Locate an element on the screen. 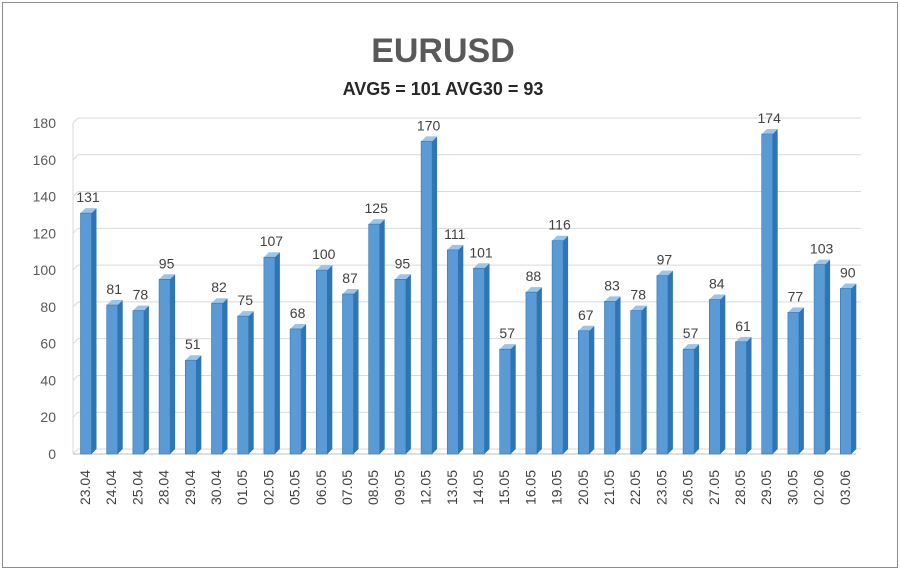 The height and width of the screenshot is (570, 900). x-tick-label: 29.05 is located at coordinates (766, 487).